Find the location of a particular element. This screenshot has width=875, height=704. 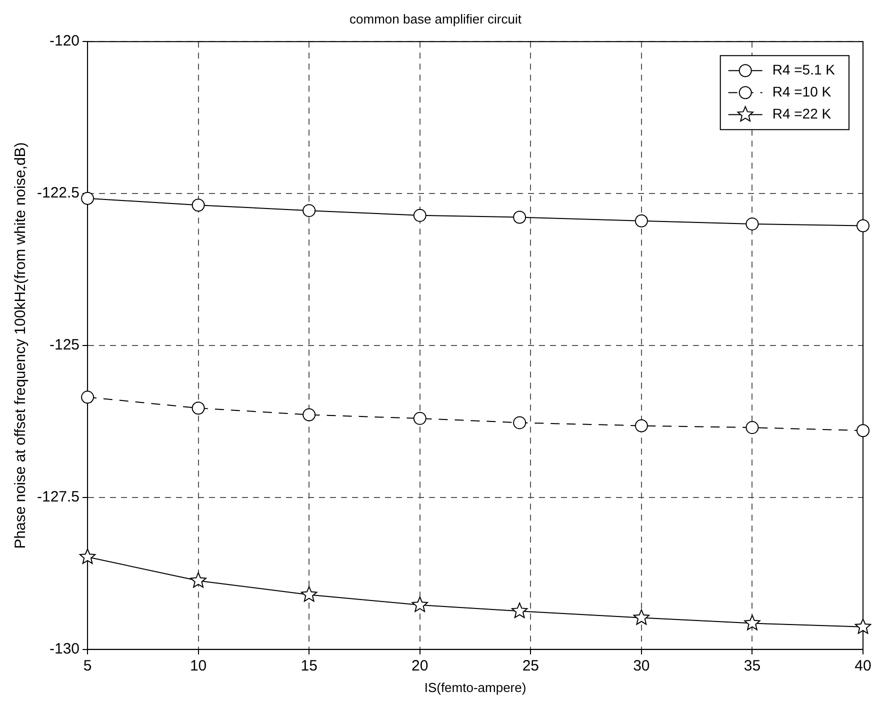

y-tick-label: -125 is located at coordinates (65, 345).